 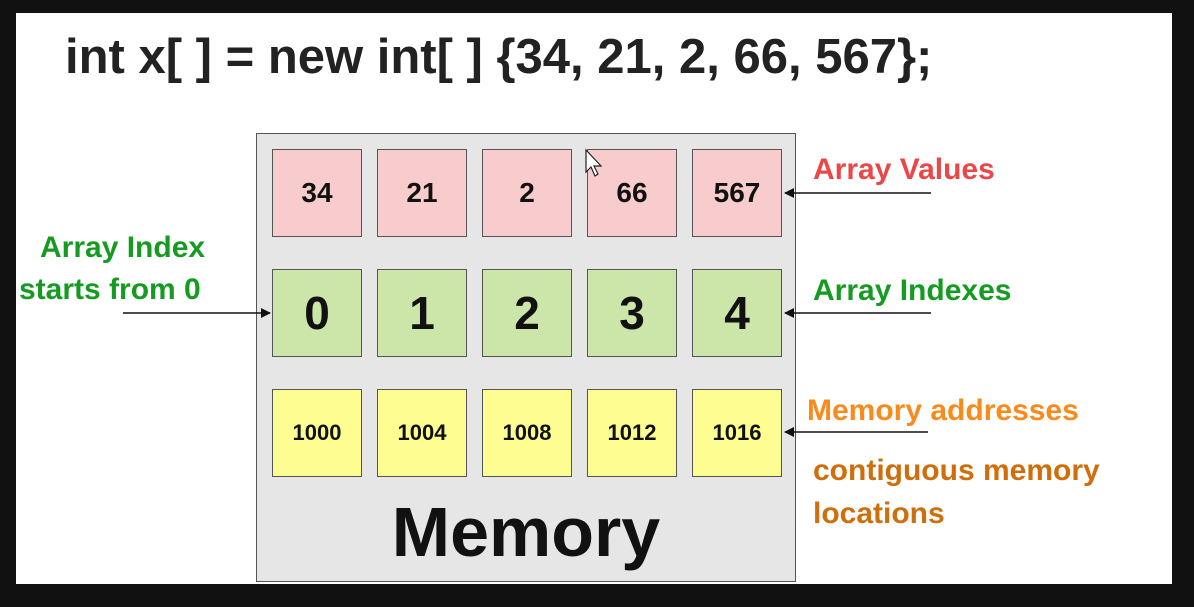 I want to click on value-cell: 21, so click(x=422, y=193).